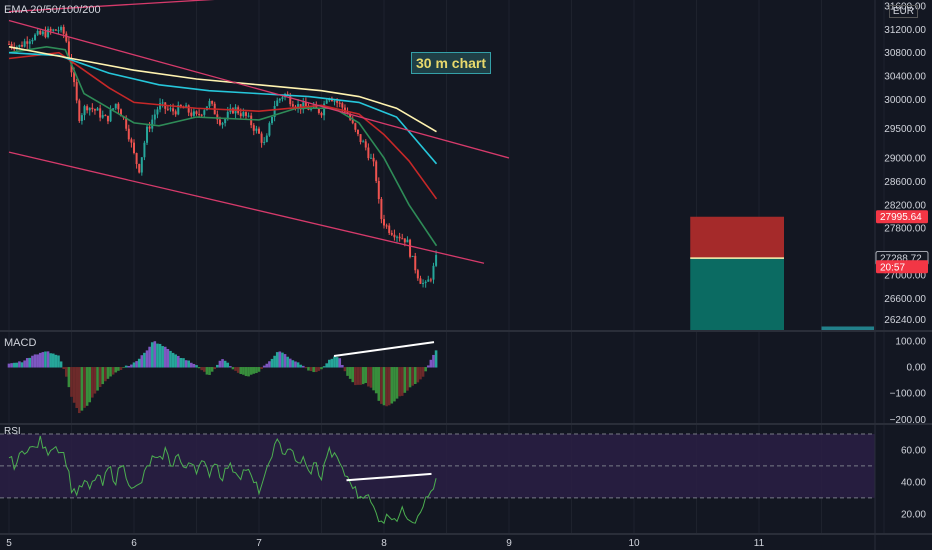 Image resolution: width=932 pixels, height=550 pixels. Describe the element at coordinates (892, 267) in the screenshot. I see `price-label-text: 20:57` at that location.